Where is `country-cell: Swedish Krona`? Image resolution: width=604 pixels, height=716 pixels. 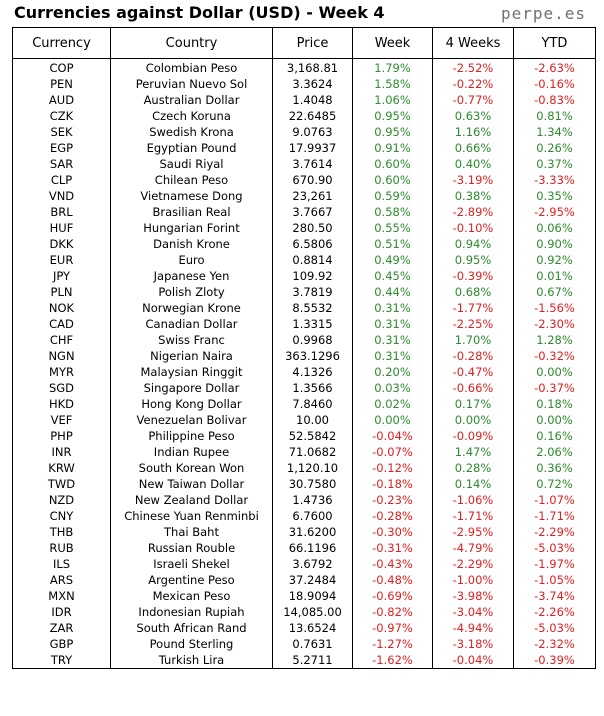 country-cell: Swedish Krona is located at coordinates (191, 132).